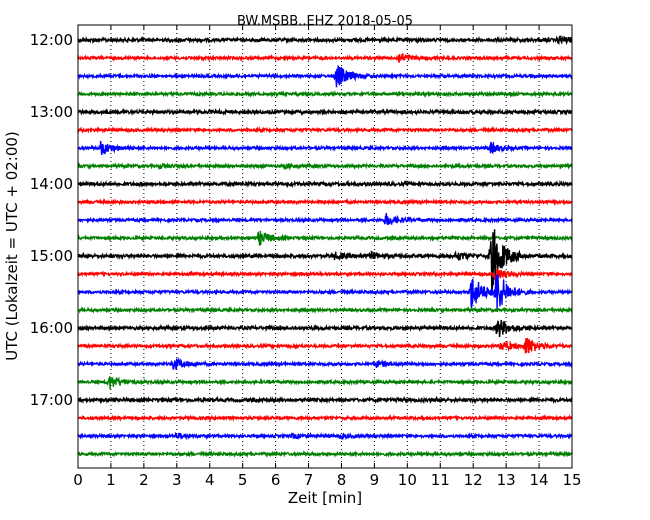 This screenshot has width=650, height=520. I want to click on y-tick-label: 17:00, so click(51, 400).